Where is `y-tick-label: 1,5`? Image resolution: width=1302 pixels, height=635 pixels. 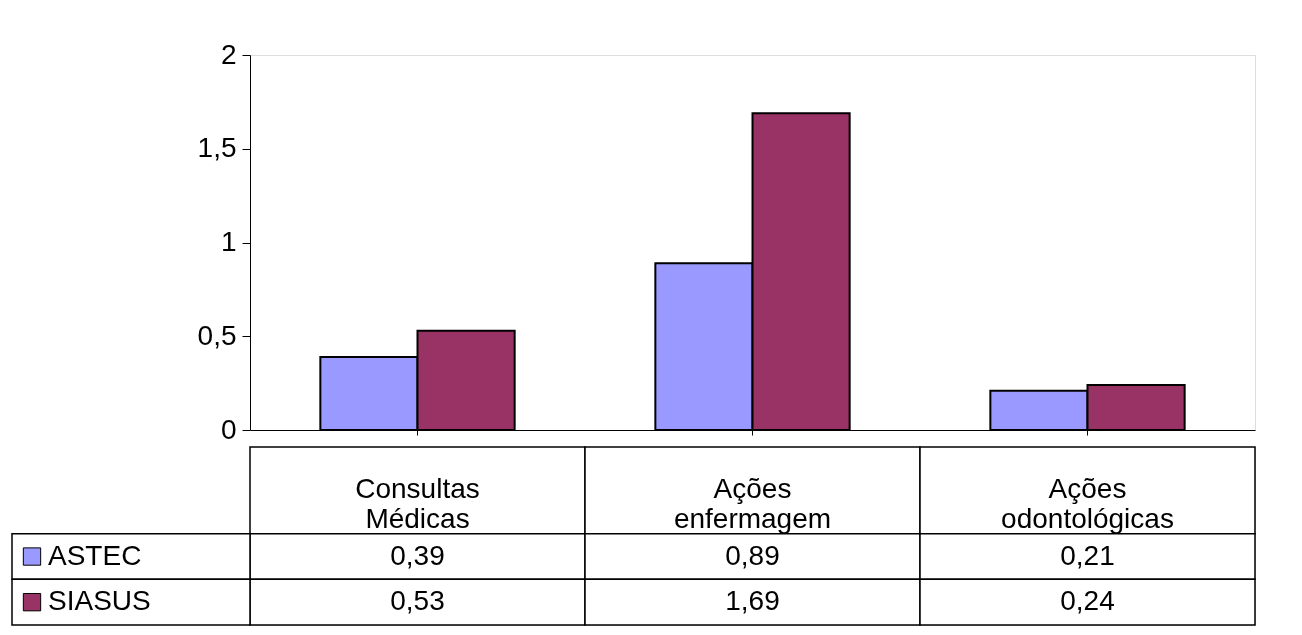
y-tick-label: 1,5 is located at coordinates (217, 148).